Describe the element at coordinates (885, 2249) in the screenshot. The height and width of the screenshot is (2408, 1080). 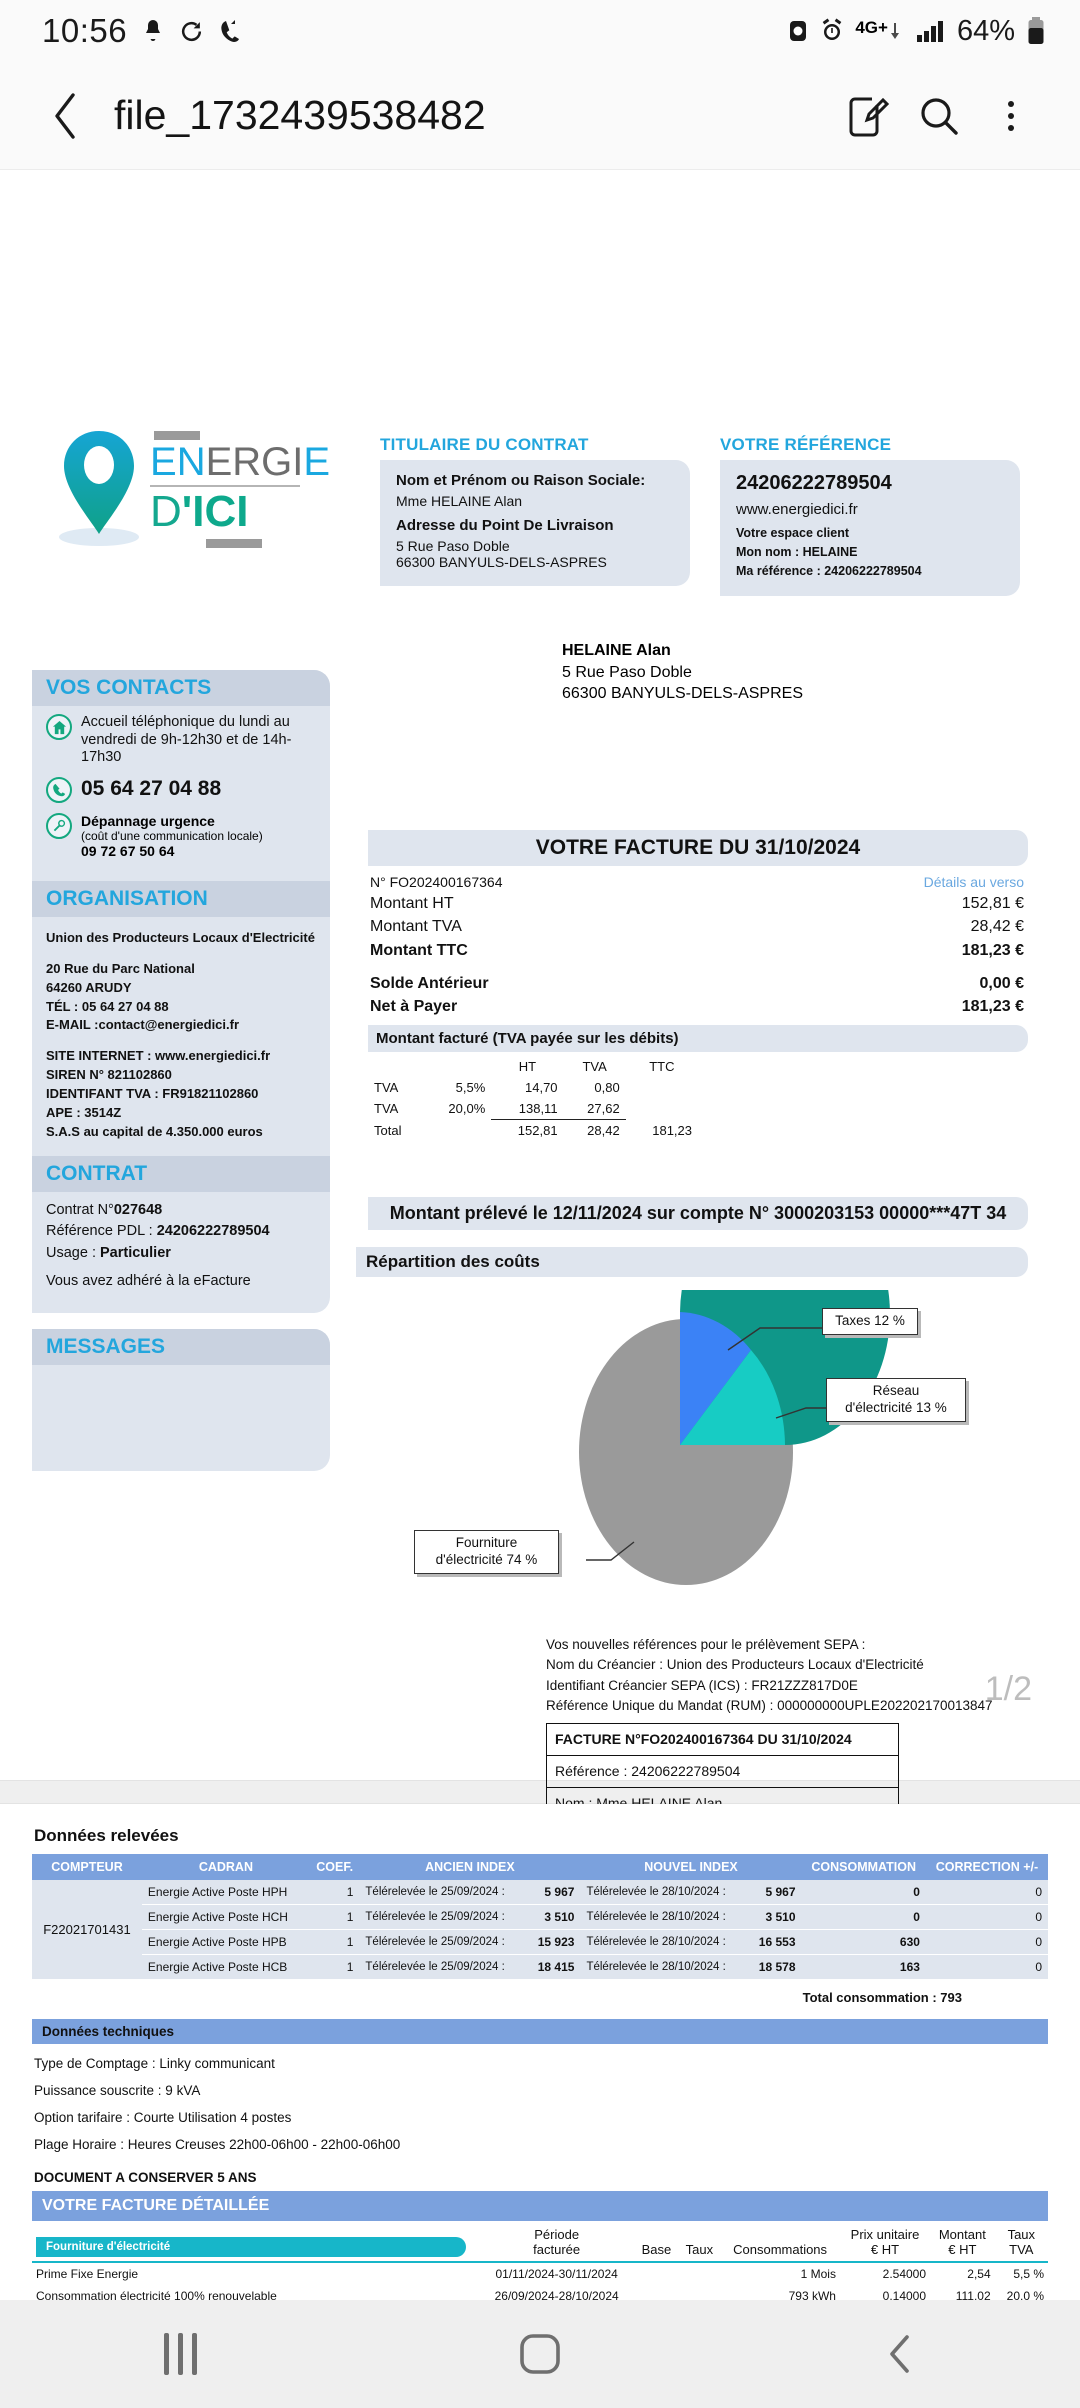
I see `th-pu-l2: € HT` at that location.